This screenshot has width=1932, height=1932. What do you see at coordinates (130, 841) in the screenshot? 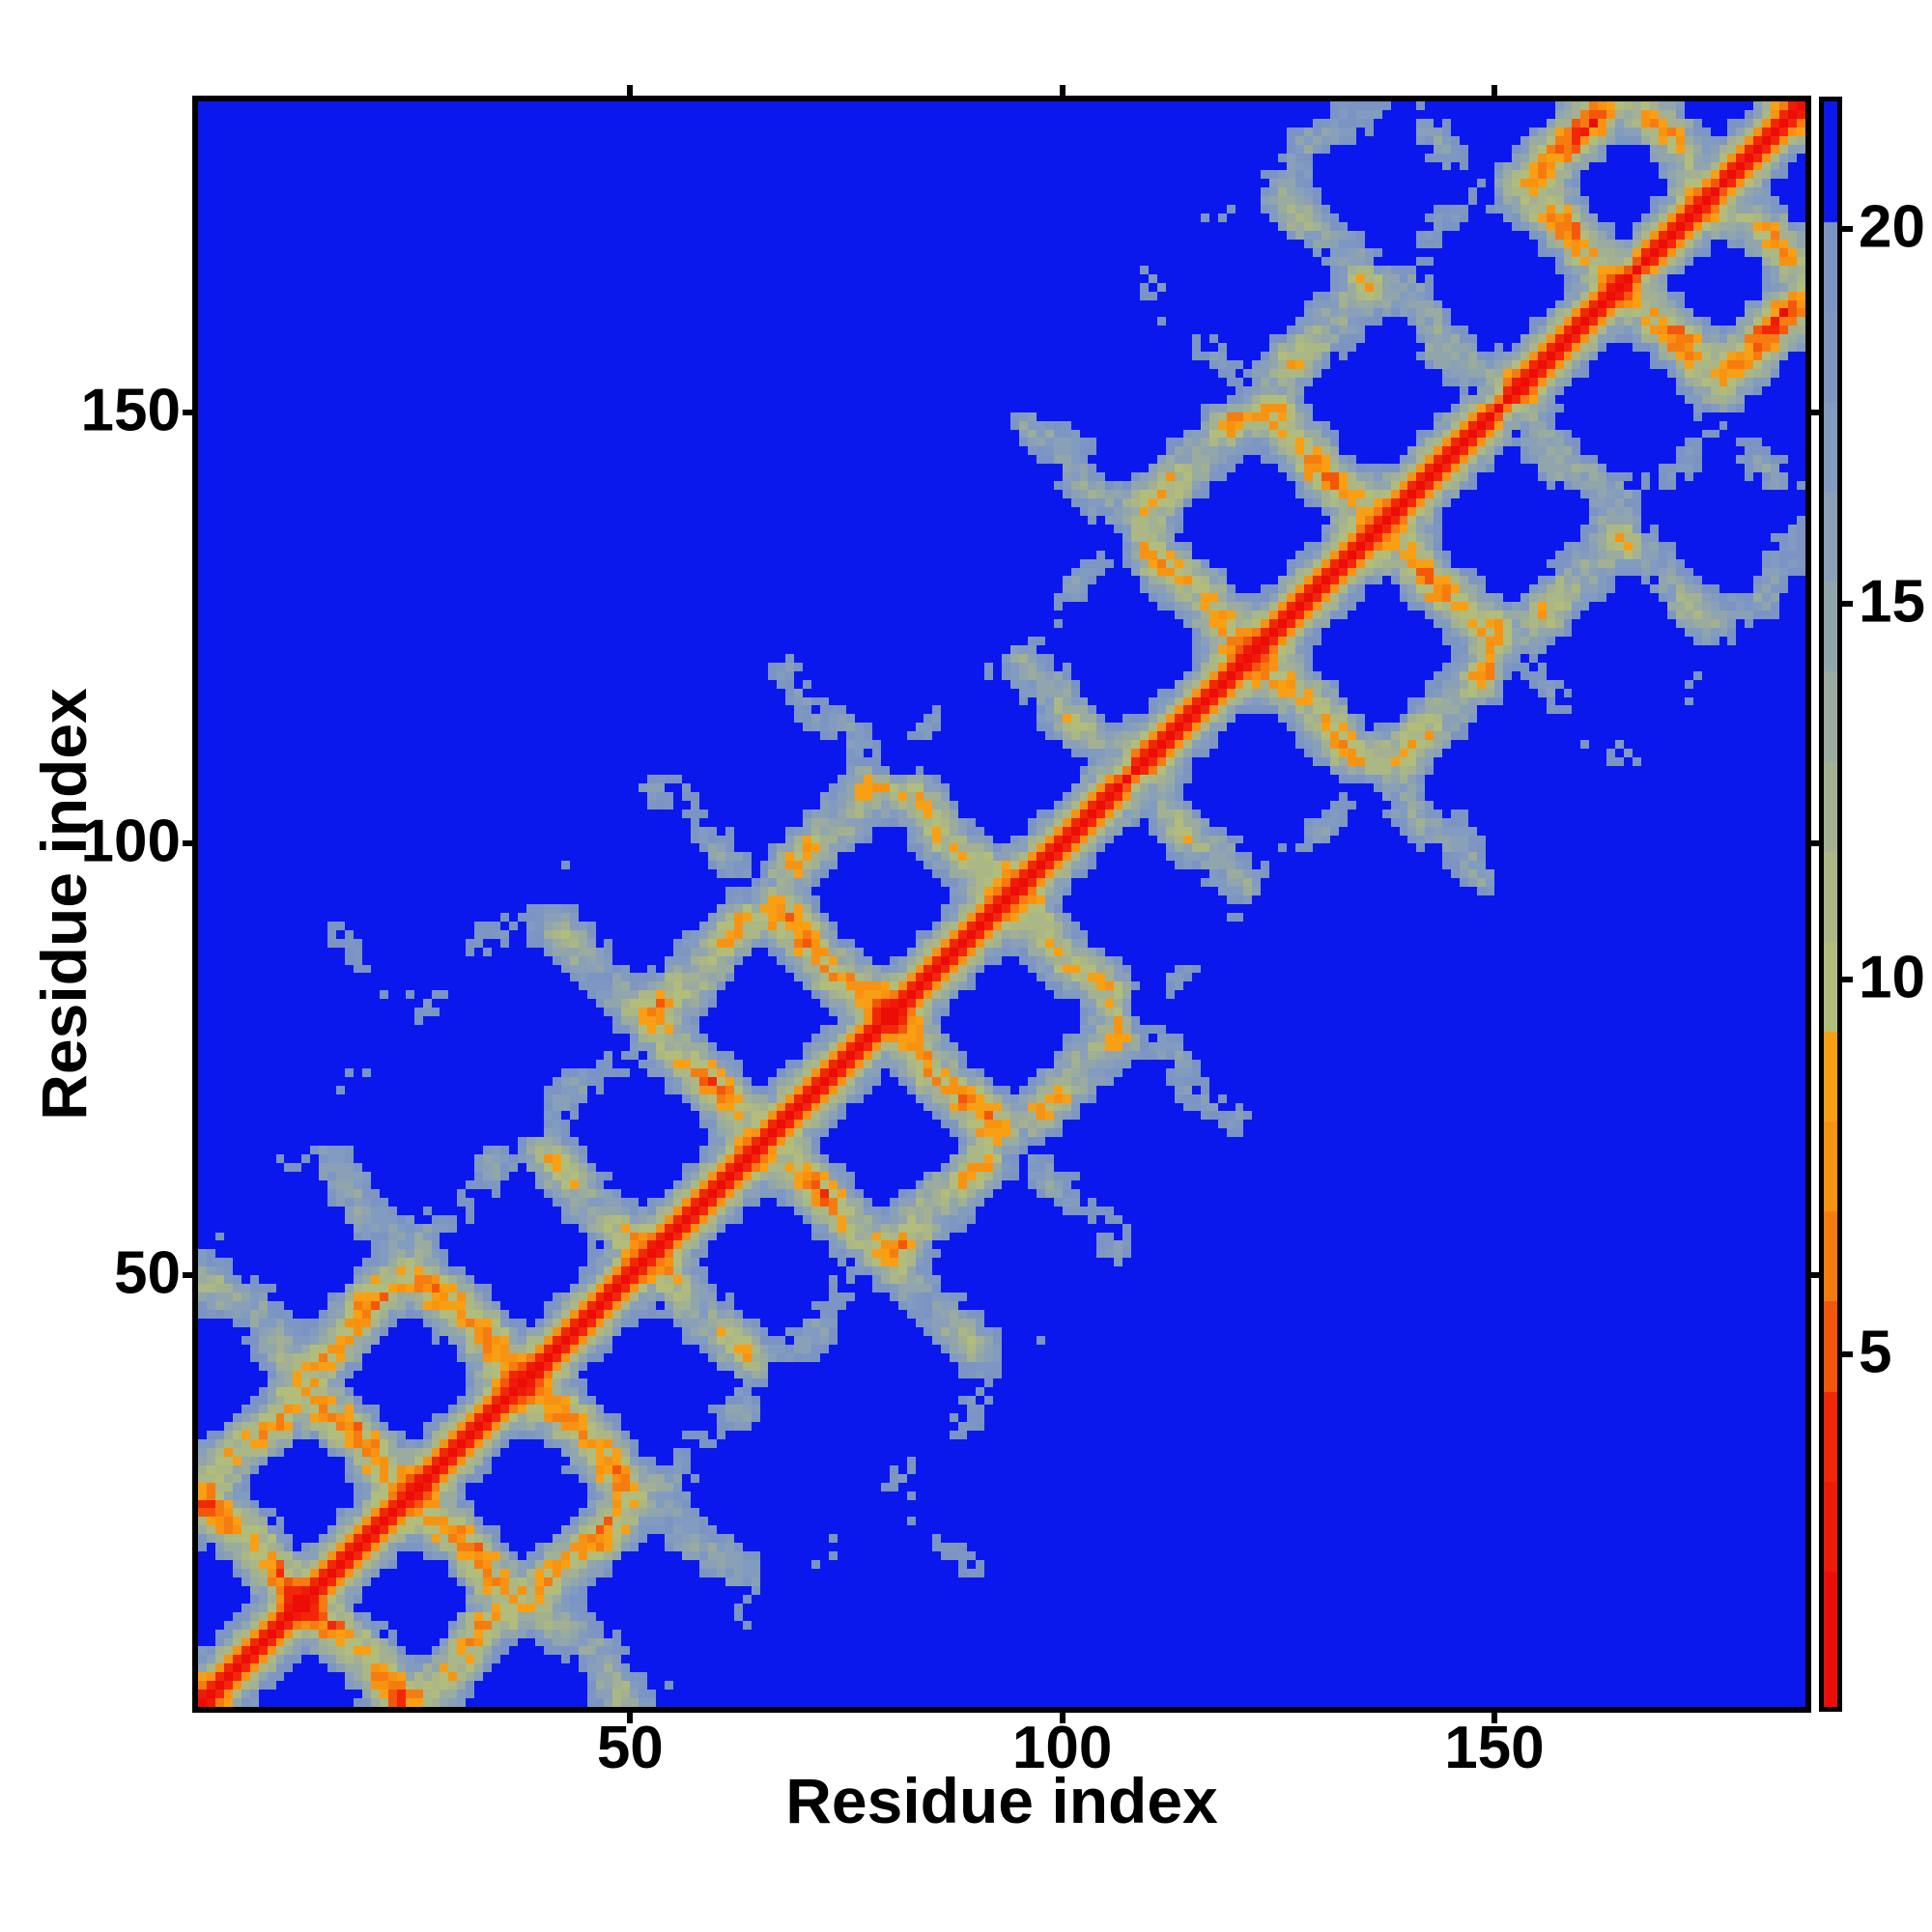
I see `y-tick-label: 100` at bounding box center [130, 841].